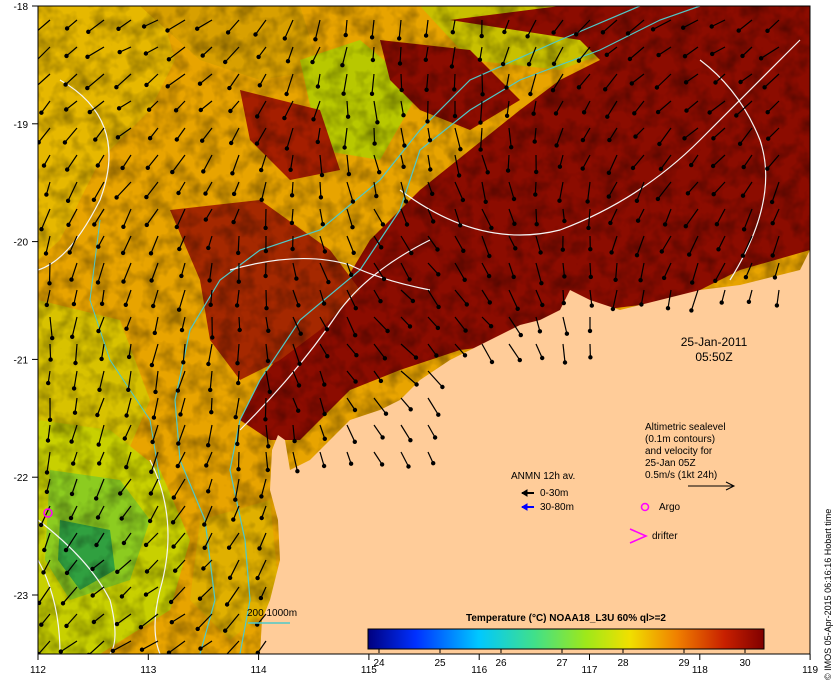 This screenshot has height=680, width=840. What do you see at coordinates (681, 475) in the screenshot?
I see `sealevel-legend-line5: 0.5m/s (1kt 24h)` at bounding box center [681, 475].